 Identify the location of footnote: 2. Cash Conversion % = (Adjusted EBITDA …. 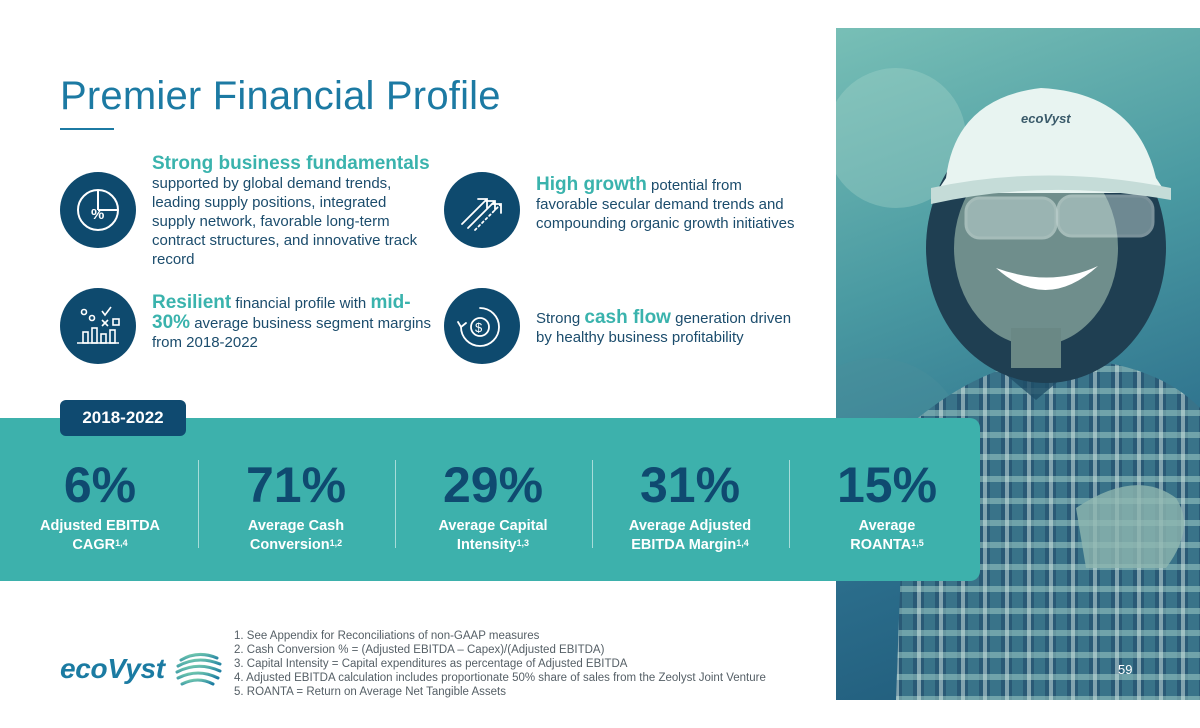
(419, 650).